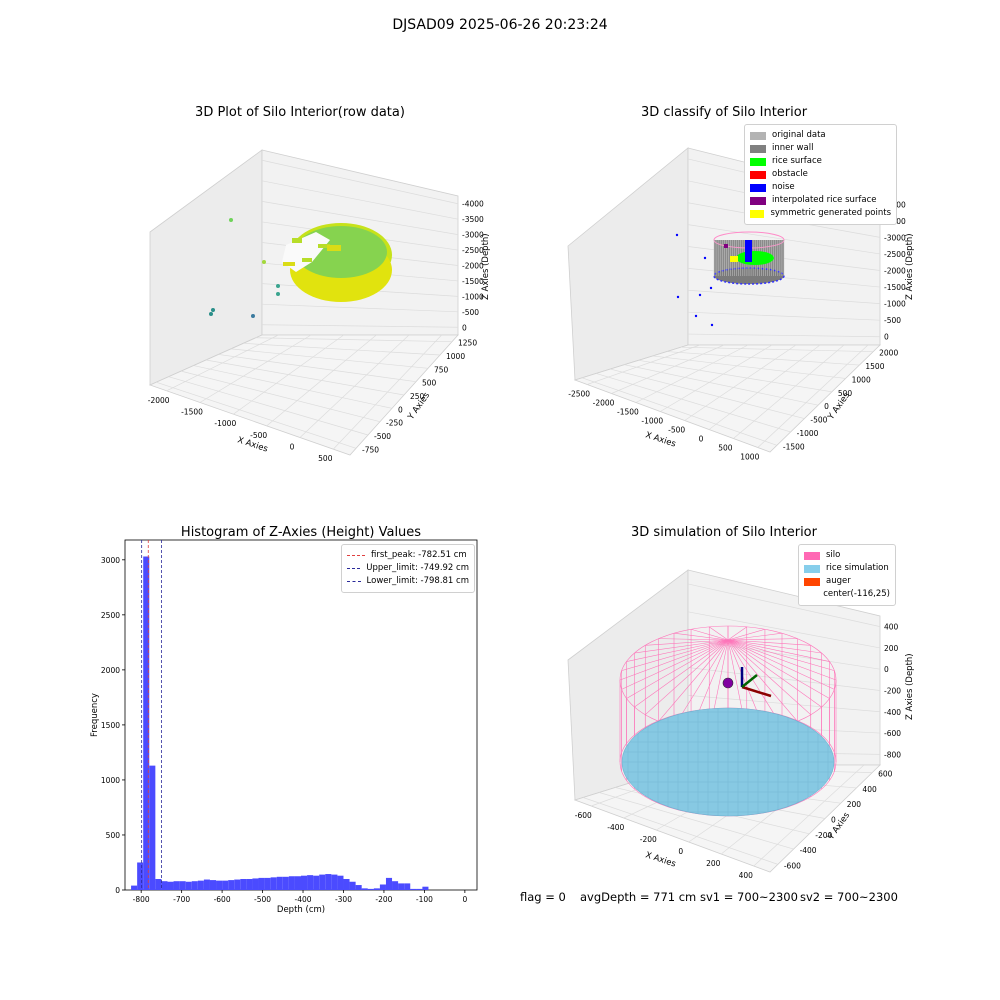 The width and height of the screenshot is (1000, 1000). I want to click on y-tick-label: -1500, so click(794, 446).